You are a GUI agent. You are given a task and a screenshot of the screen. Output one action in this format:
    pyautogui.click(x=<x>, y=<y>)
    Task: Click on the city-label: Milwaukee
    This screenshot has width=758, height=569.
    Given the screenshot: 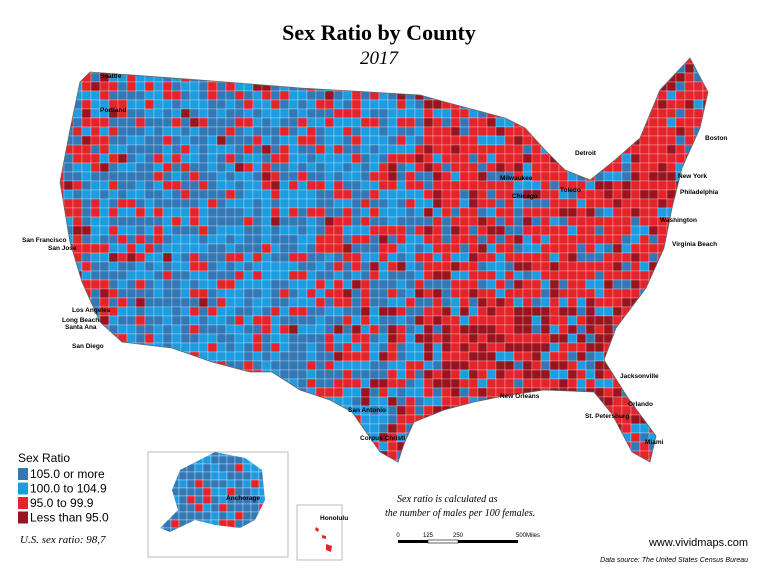 What is the action you would take?
    pyautogui.click(x=516, y=178)
    